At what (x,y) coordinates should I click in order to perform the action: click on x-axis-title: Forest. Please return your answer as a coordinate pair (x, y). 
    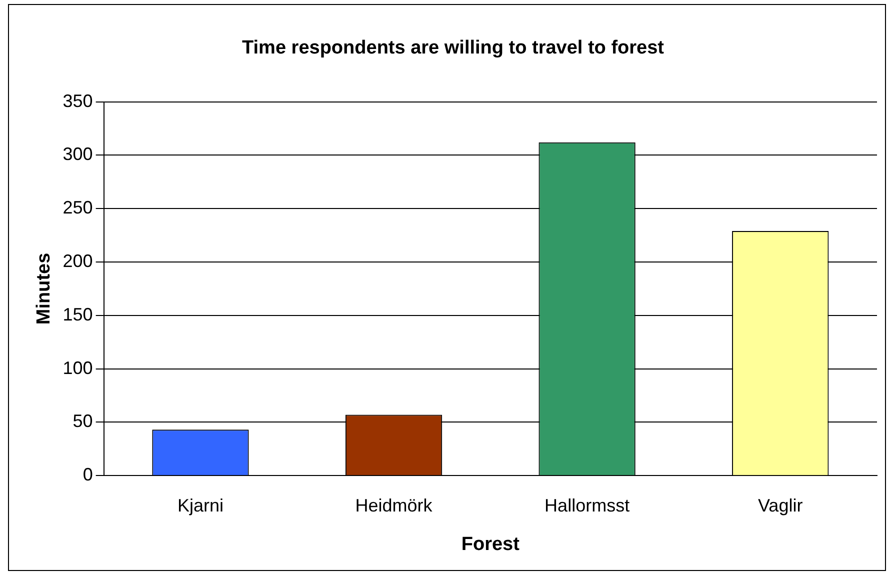
    Looking at the image, I should click on (490, 544).